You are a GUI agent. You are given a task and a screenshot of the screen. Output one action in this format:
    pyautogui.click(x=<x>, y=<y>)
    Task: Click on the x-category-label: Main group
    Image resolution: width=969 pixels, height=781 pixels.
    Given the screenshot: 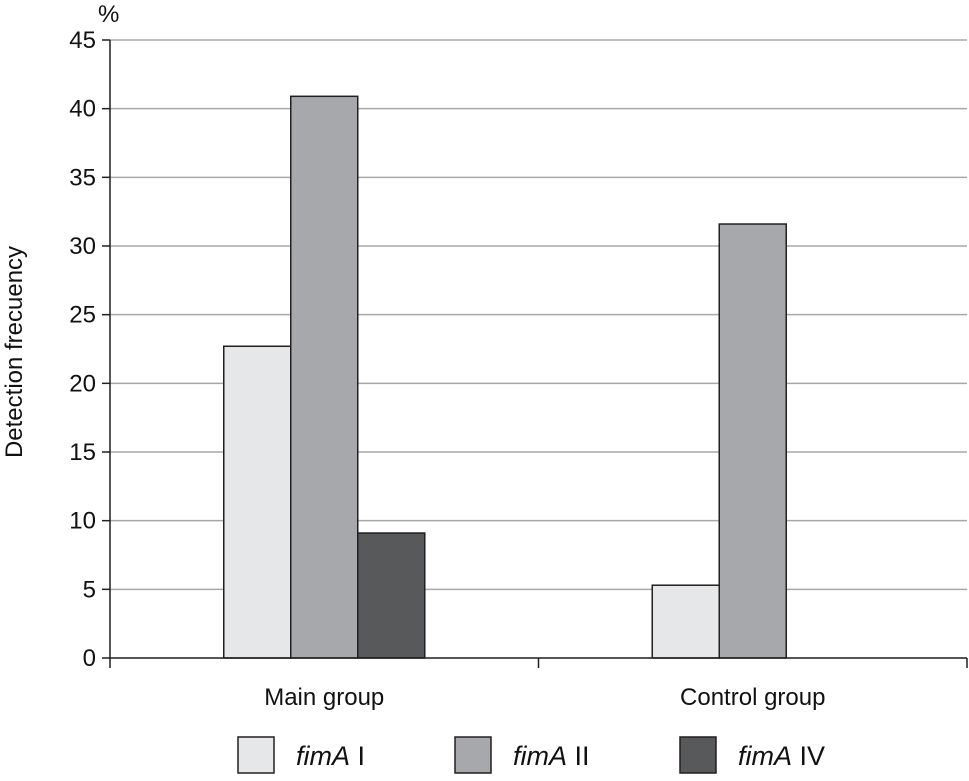 What is the action you would take?
    pyautogui.click(x=324, y=697)
    